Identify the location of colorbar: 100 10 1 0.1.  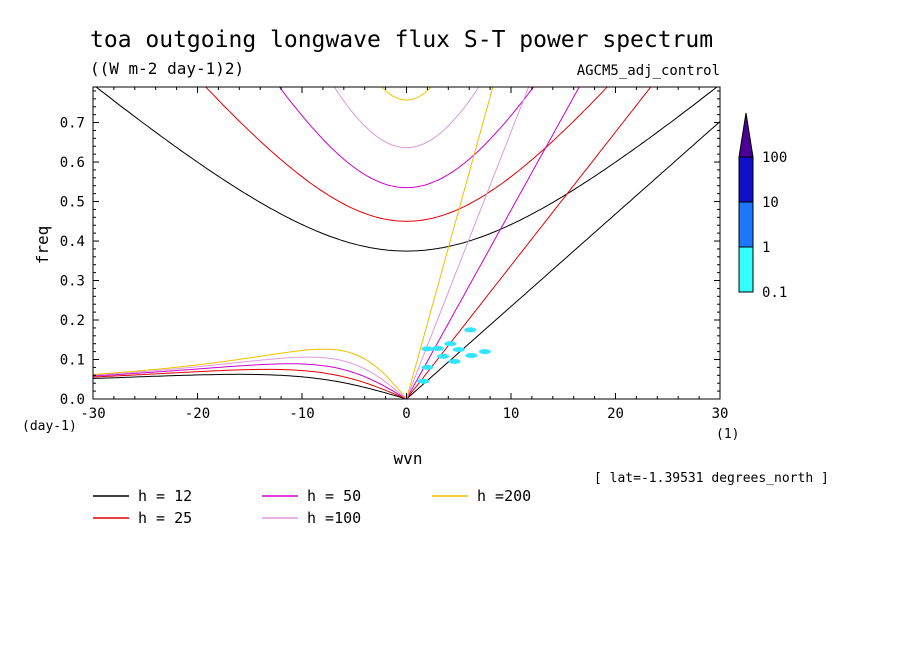
(762, 206).